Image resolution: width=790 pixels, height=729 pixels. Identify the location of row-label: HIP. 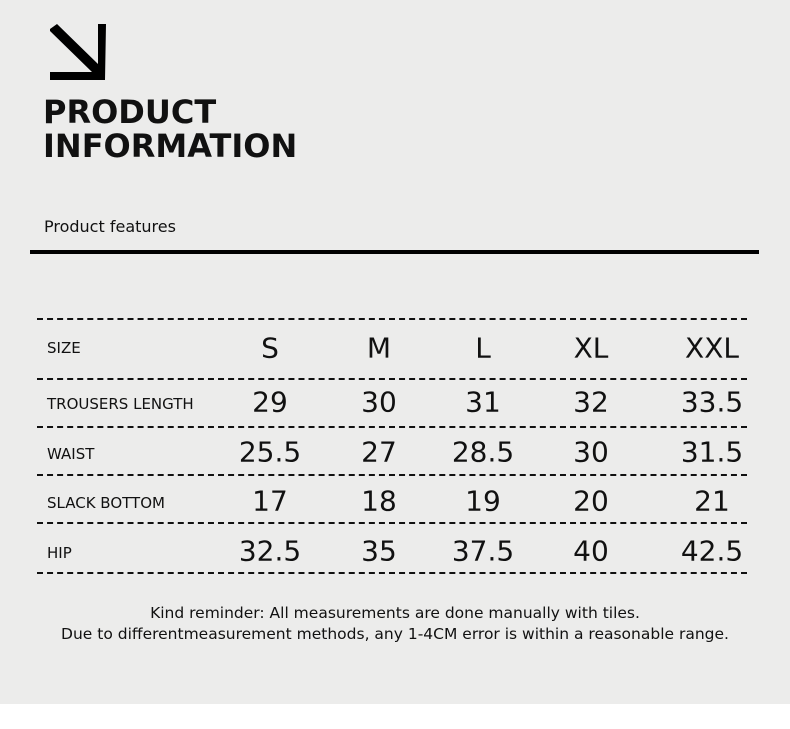
(59, 553).